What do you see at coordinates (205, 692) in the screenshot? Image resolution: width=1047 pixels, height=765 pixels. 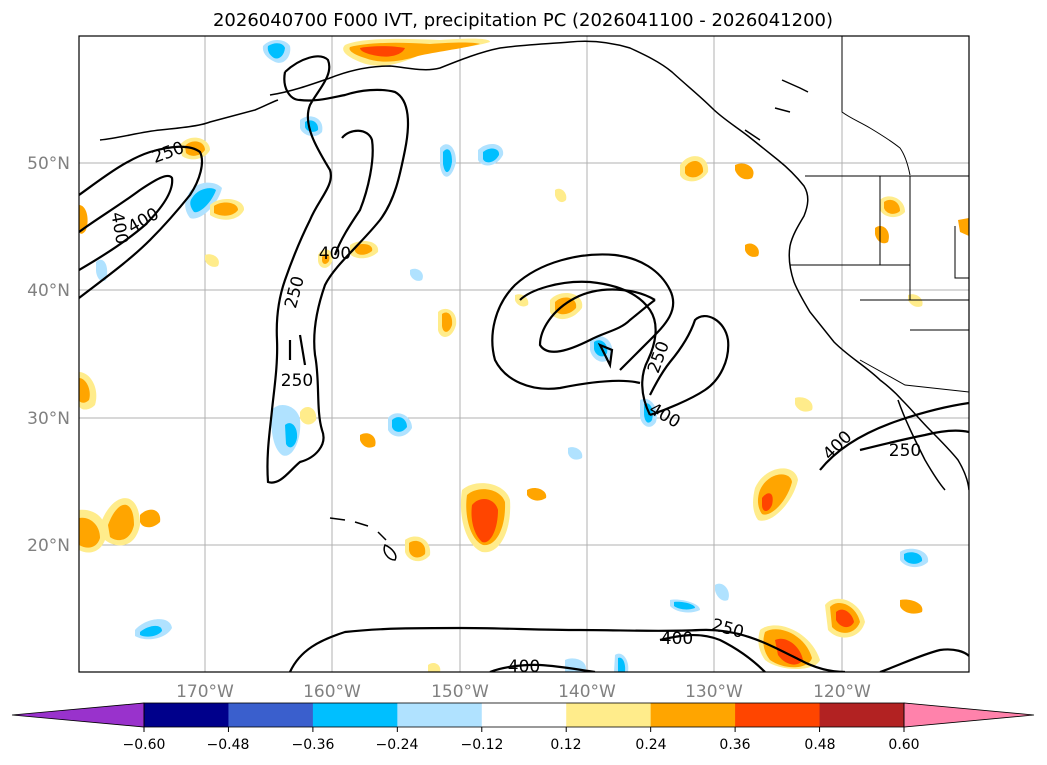 I see `lon-label-170w: 170°W` at bounding box center [205, 692].